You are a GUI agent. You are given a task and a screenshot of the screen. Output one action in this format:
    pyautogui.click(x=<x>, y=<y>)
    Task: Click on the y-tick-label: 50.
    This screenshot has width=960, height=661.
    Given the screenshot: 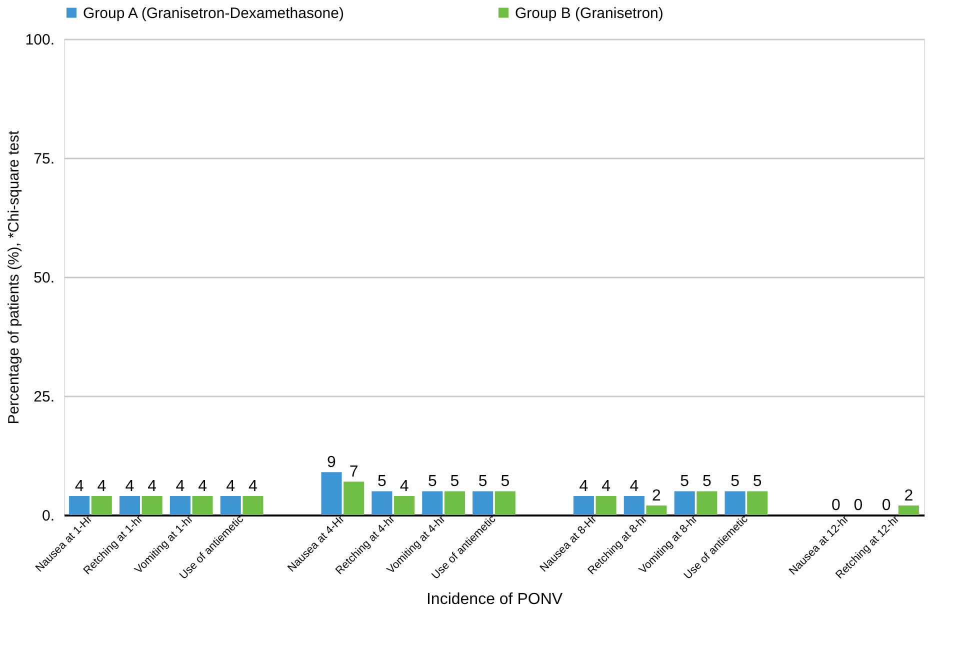 What is the action you would take?
    pyautogui.click(x=44, y=278)
    